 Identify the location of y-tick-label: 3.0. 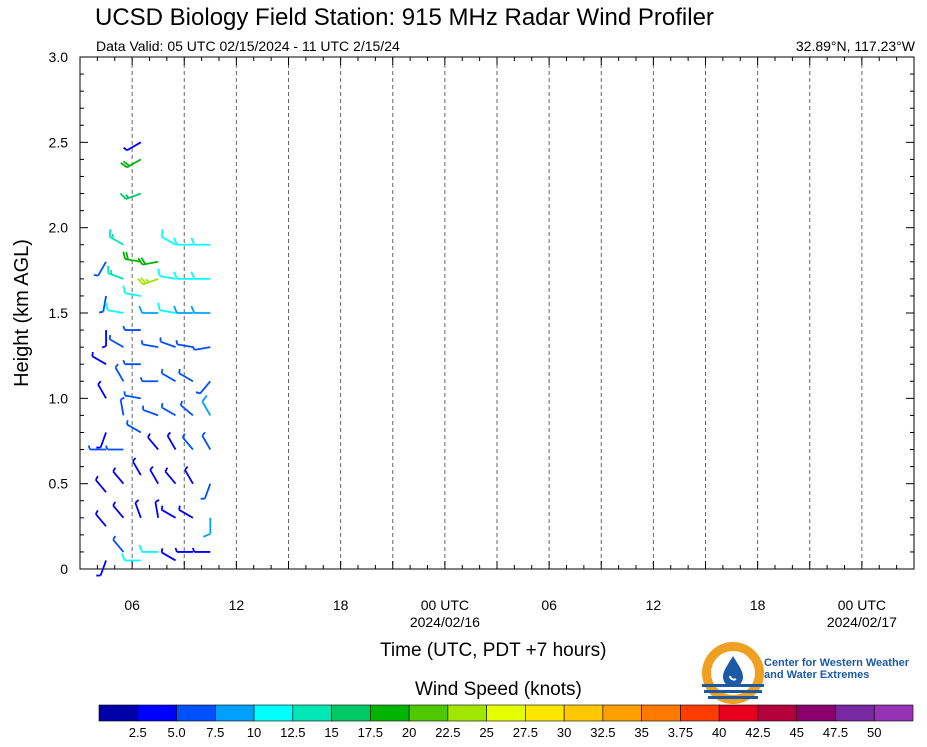
(59, 57).